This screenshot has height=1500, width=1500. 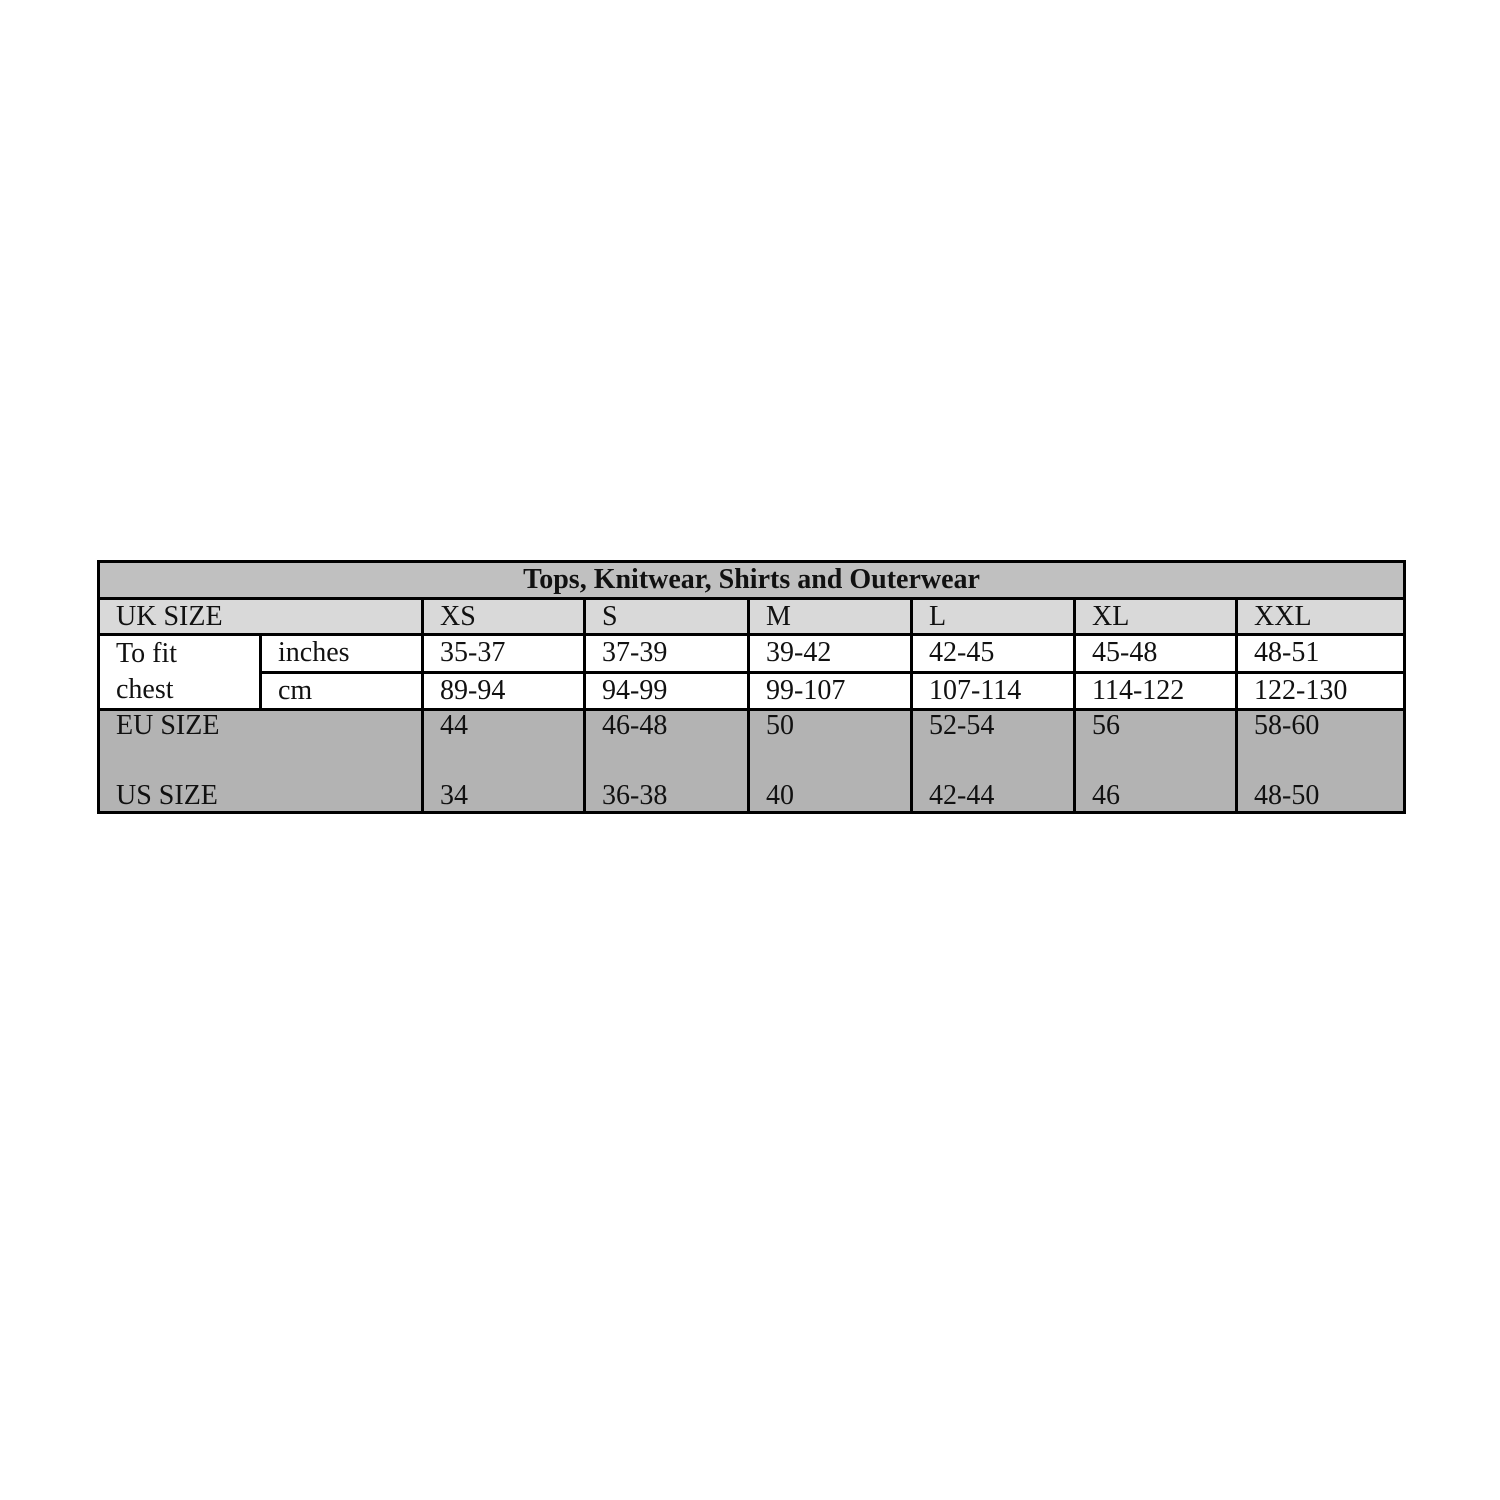 I want to click on eu-value: 46-48, so click(x=635, y=725).